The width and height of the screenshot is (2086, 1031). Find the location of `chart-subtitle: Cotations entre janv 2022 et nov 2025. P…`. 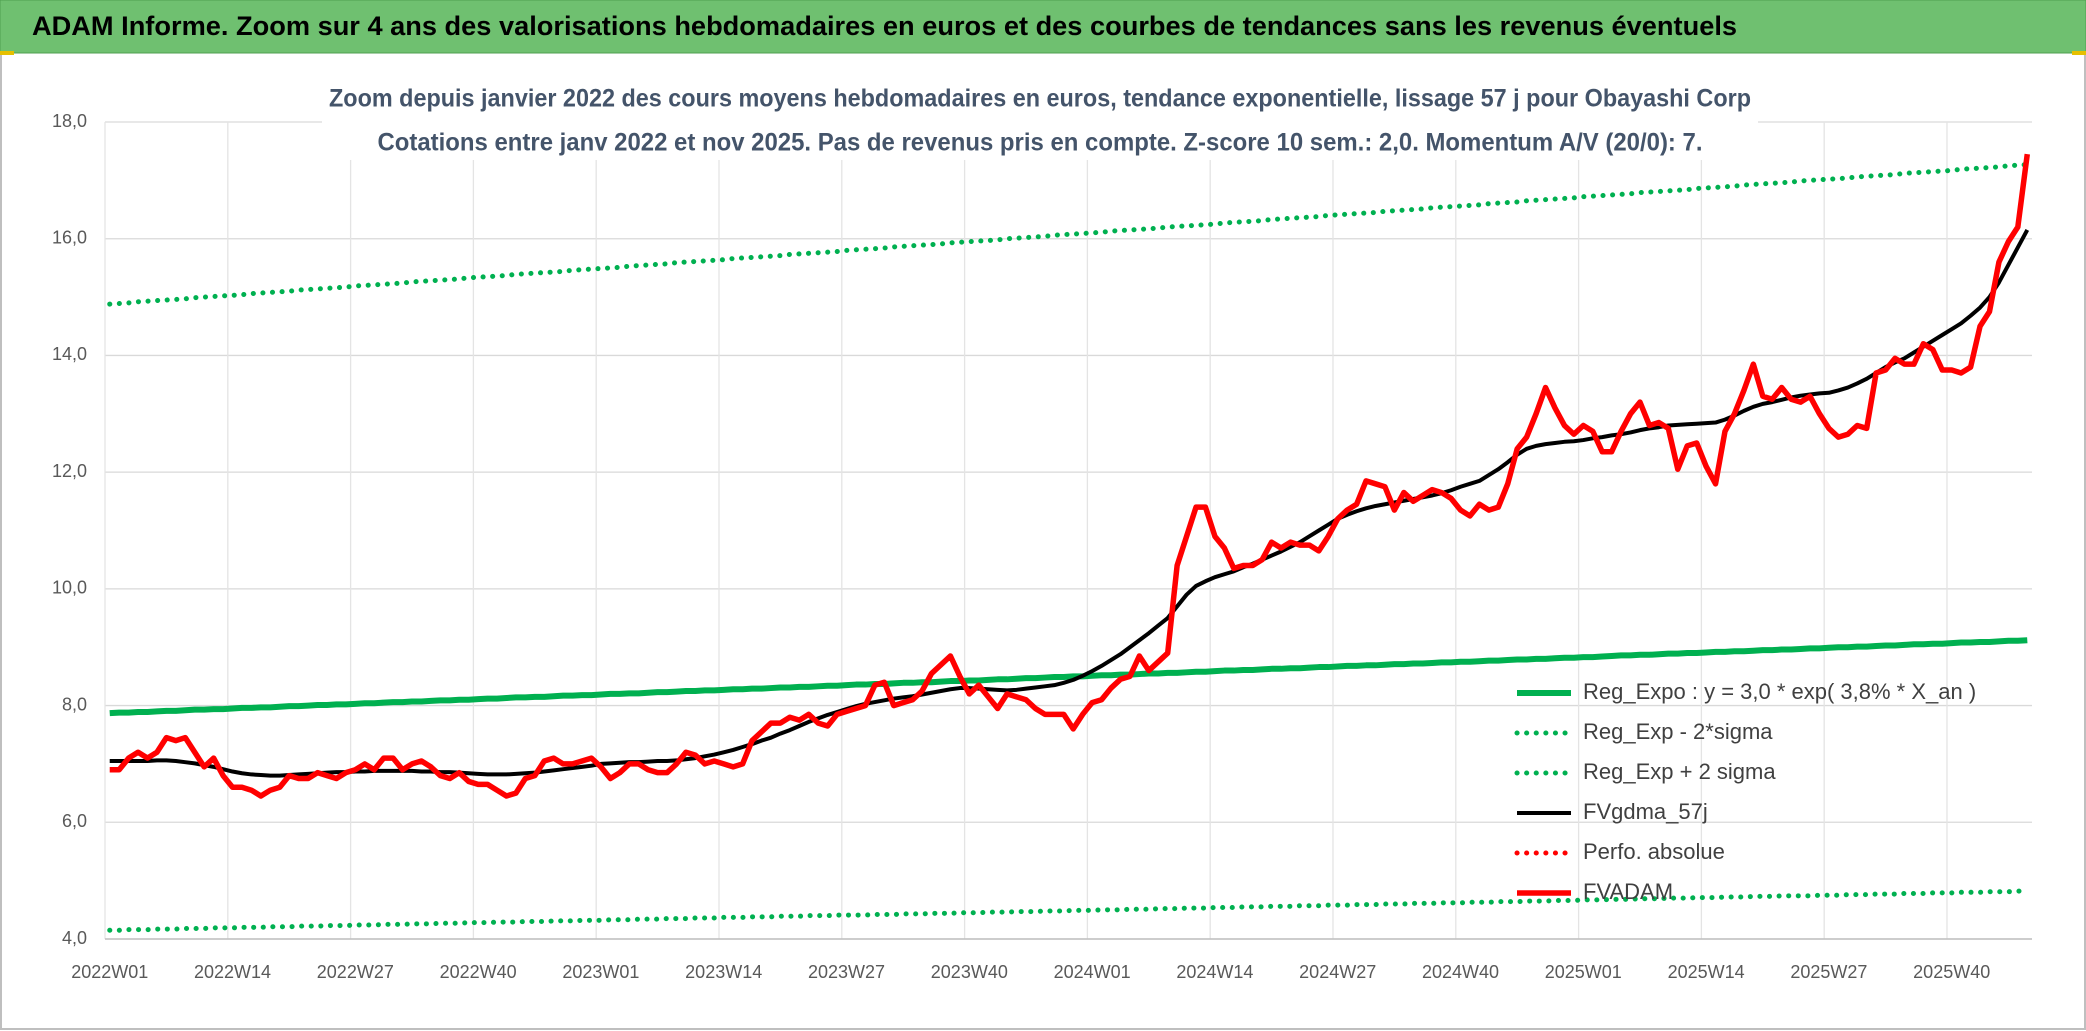

chart-subtitle: Cotations entre janv 2022 et nov 2025. P… is located at coordinates (1040, 143).